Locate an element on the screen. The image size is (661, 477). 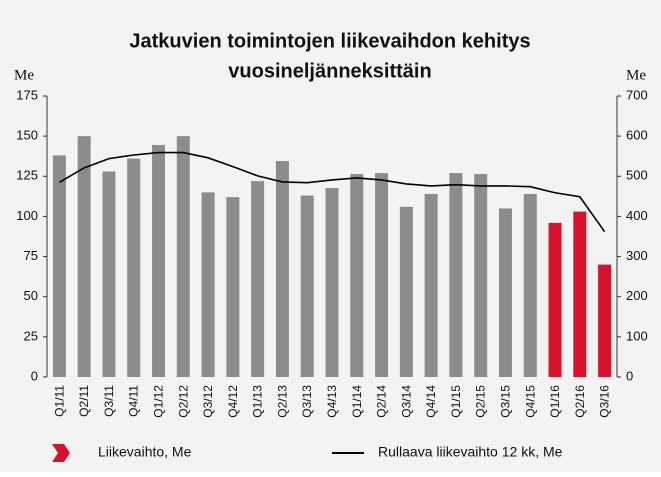
x-tick-label: Q4/14 is located at coordinates (431, 401).